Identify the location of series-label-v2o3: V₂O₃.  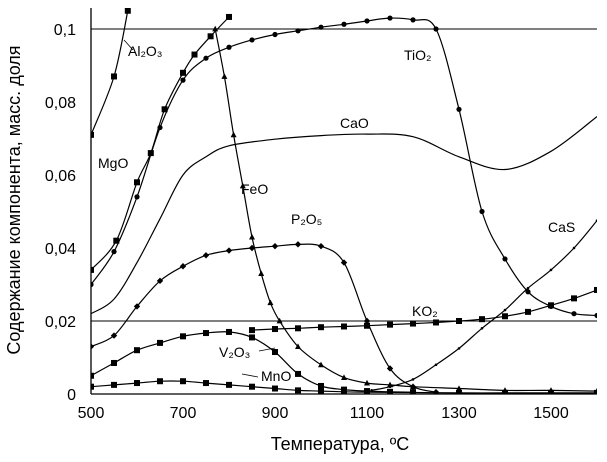
(234, 352).